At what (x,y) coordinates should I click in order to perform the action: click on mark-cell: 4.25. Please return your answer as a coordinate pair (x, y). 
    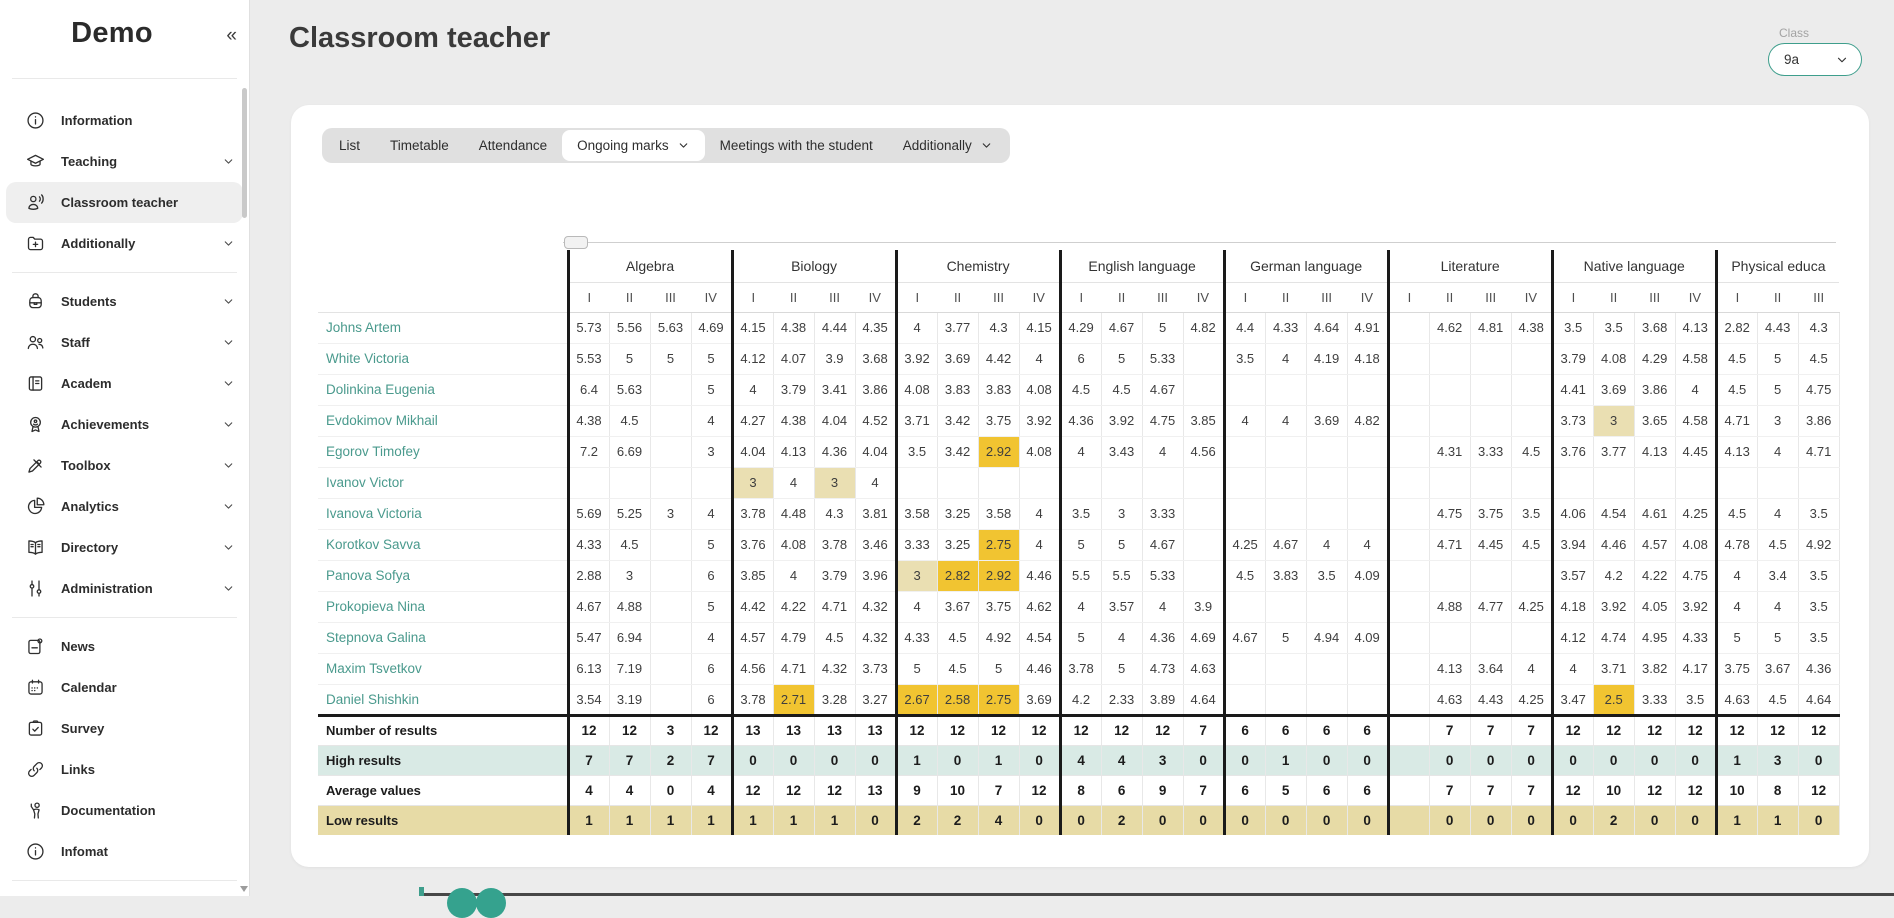
    Looking at the image, I should click on (1244, 545).